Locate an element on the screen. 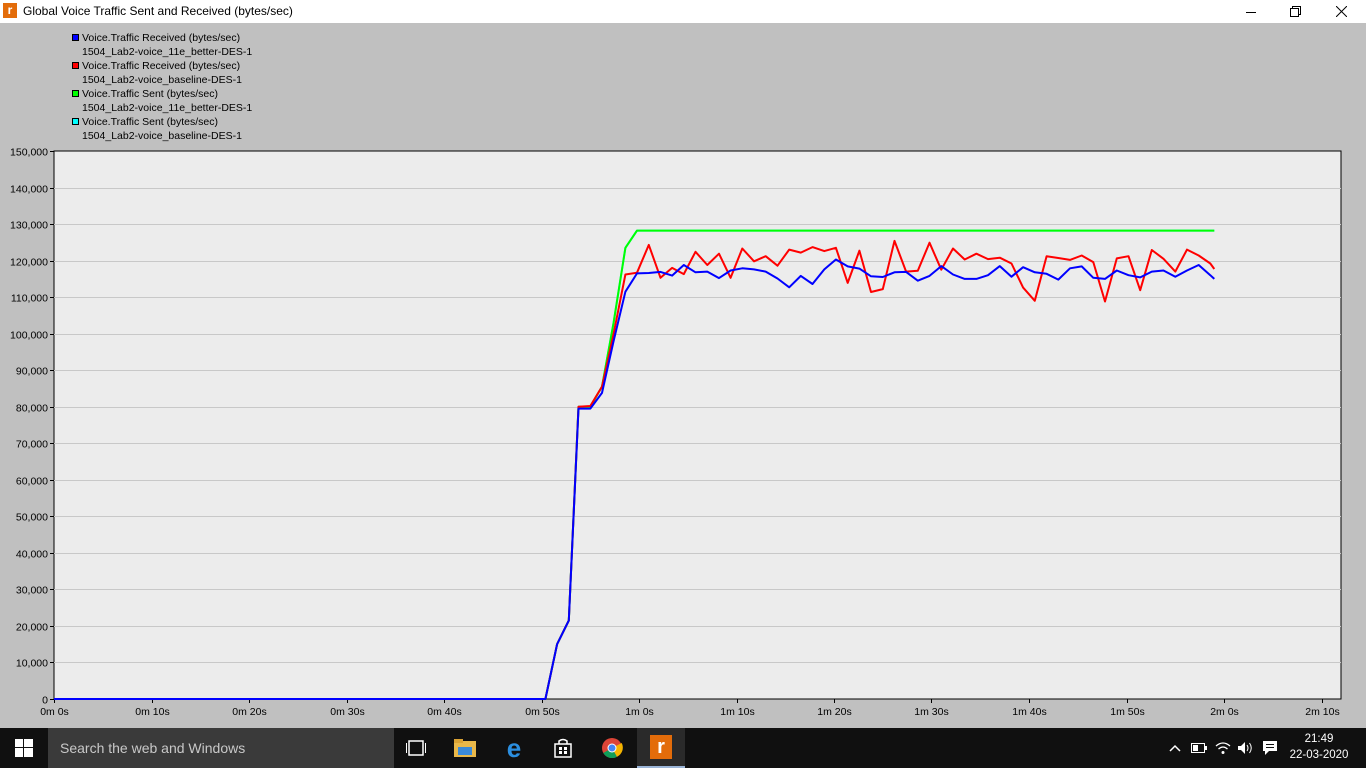 This screenshot has height=768, width=1366. x-tick-label: 0m 0s is located at coordinates (54, 712).